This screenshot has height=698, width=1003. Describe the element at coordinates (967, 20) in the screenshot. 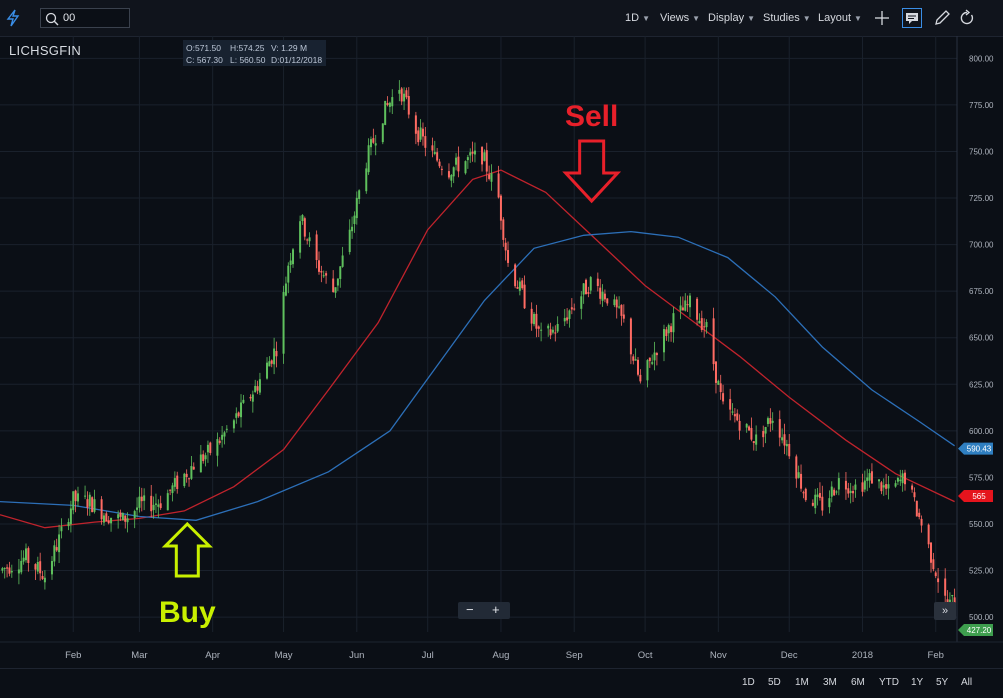

I see `refresh-icon` at that location.